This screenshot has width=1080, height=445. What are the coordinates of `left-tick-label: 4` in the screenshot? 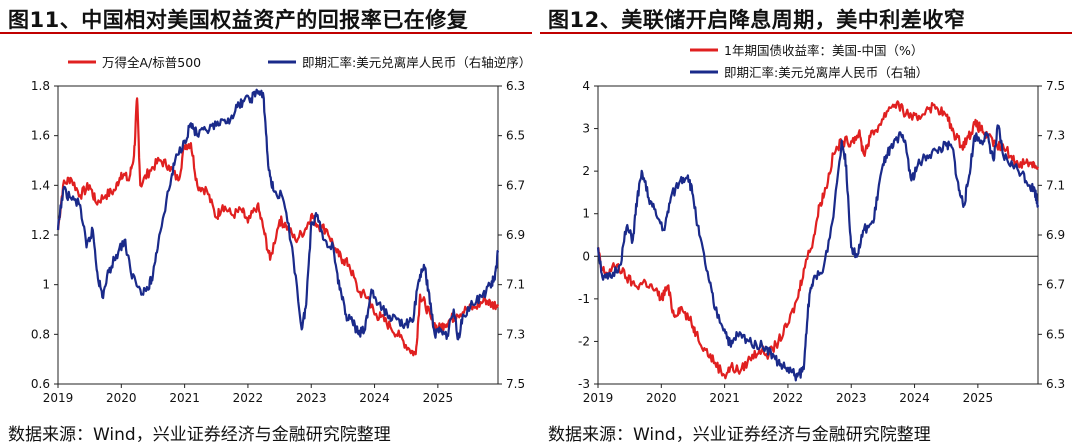 It's located at (586, 86).